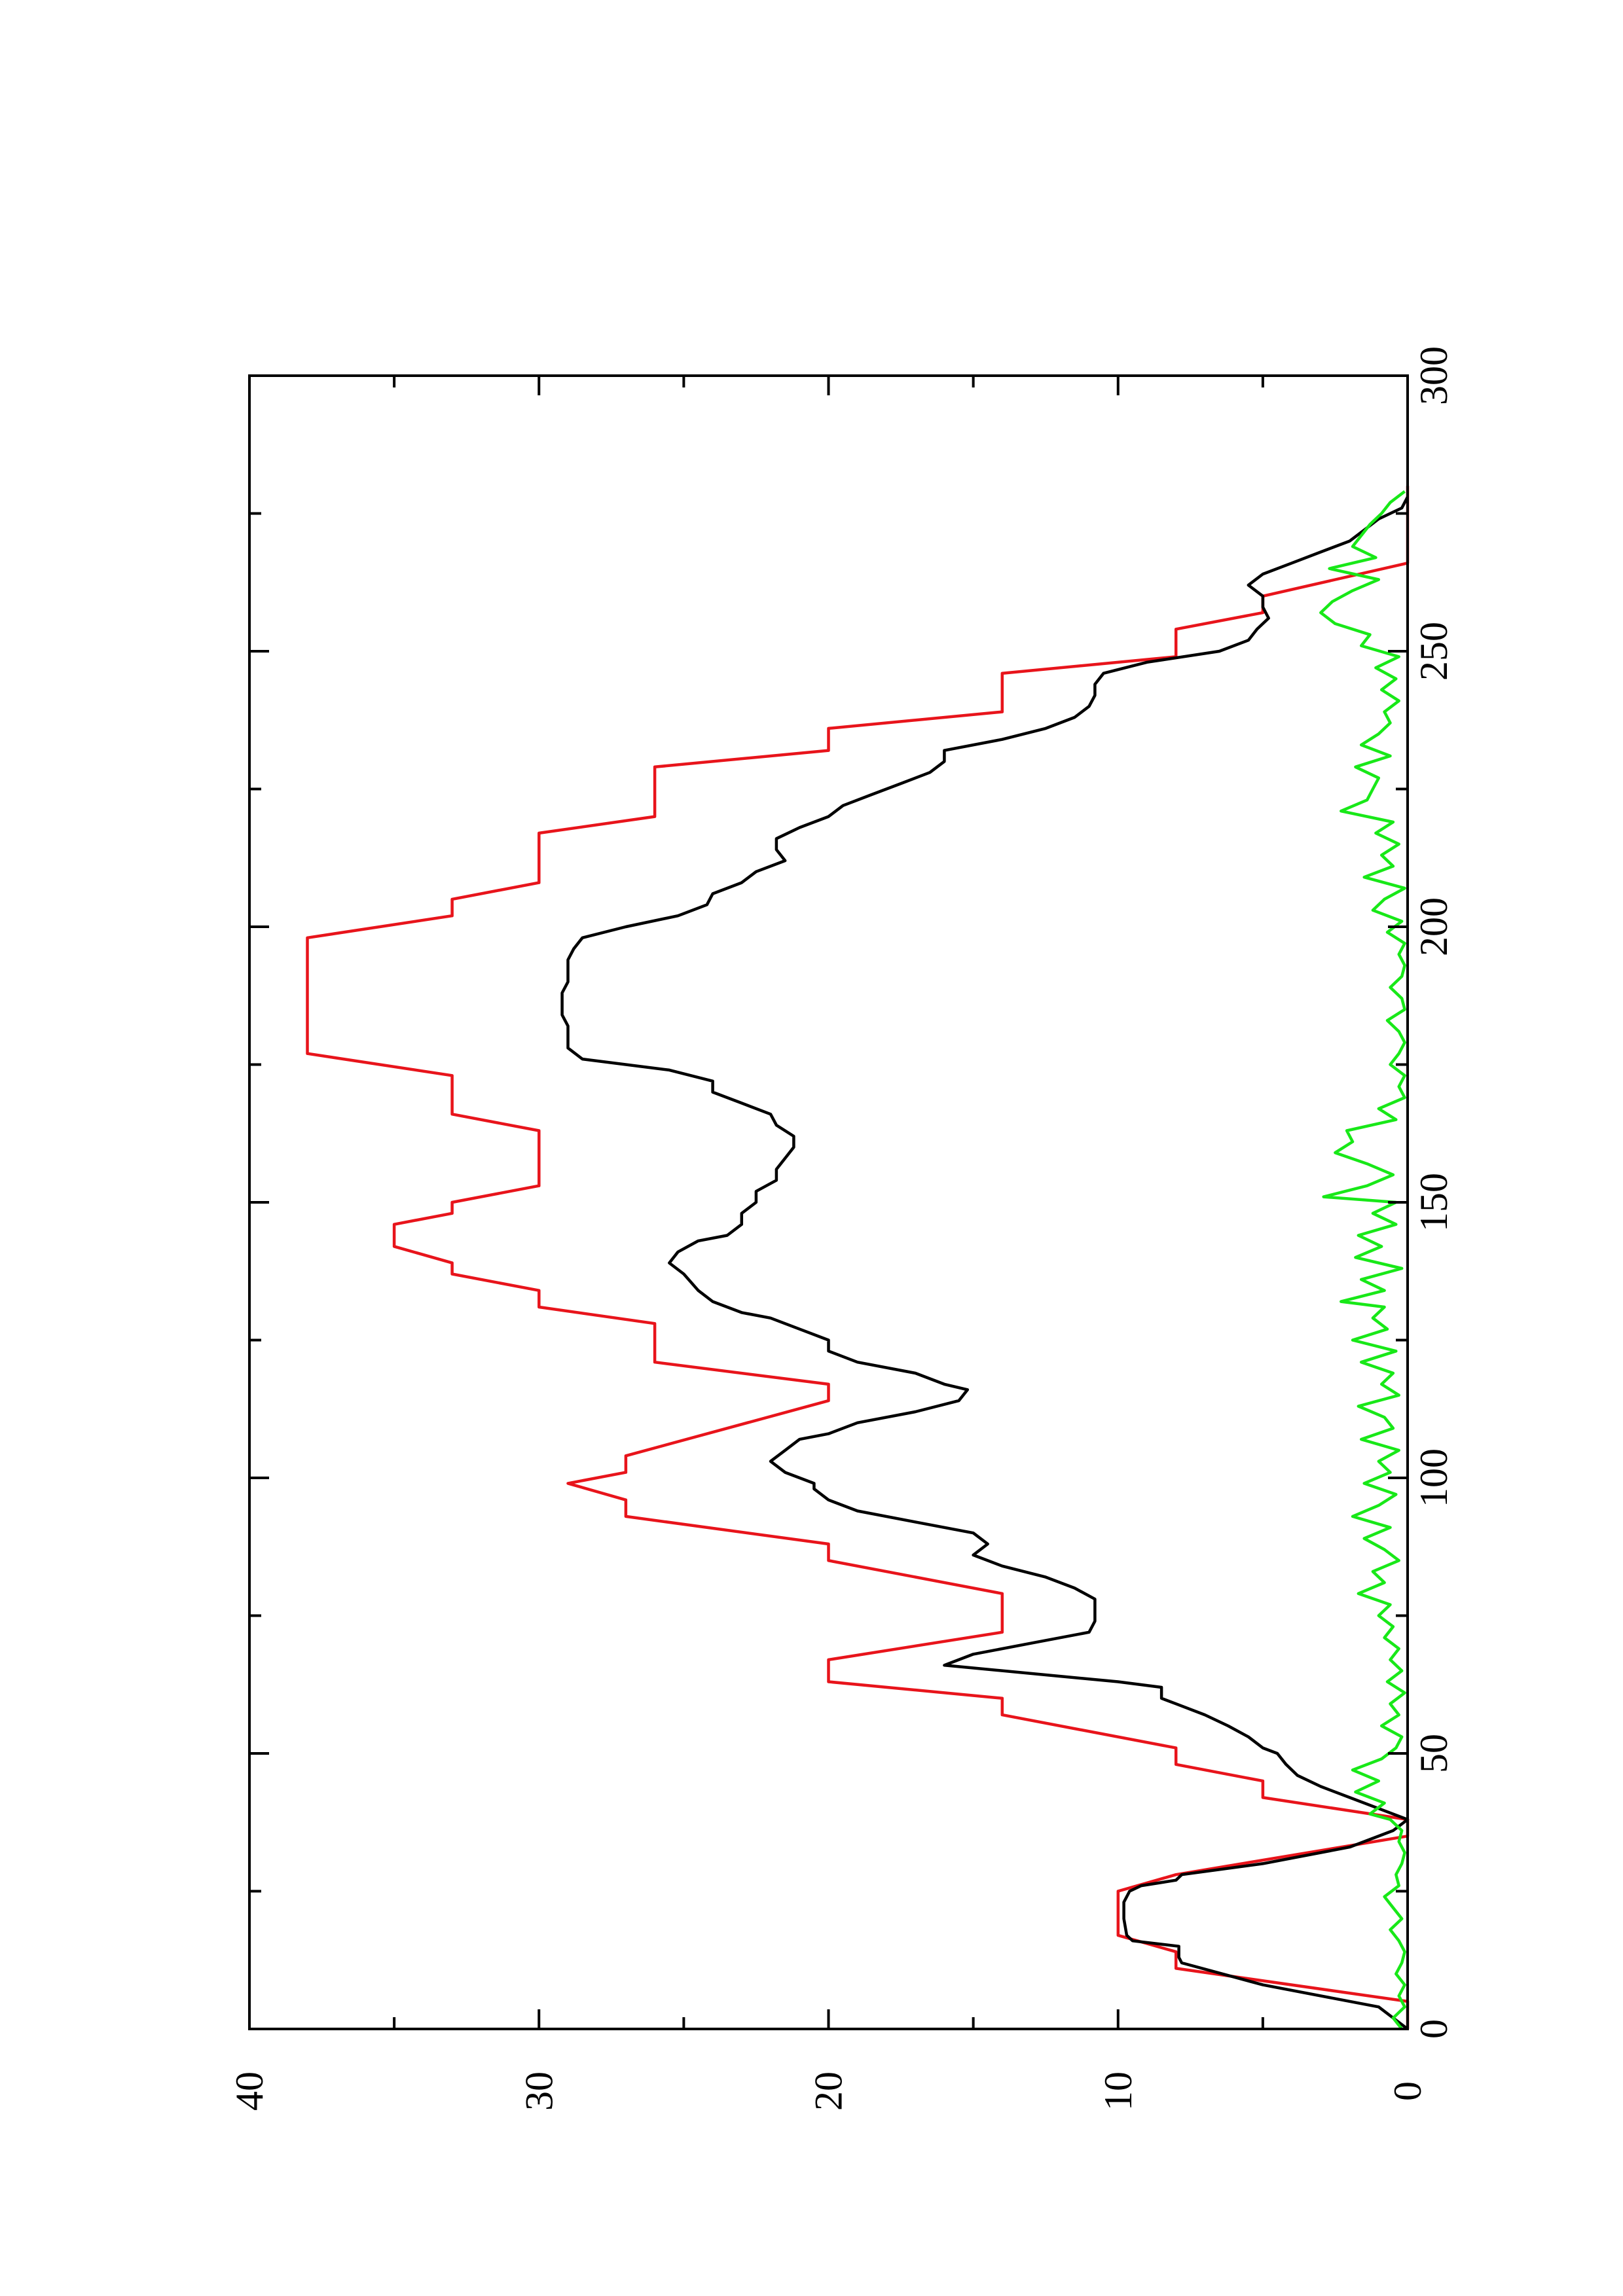 The height and width of the screenshot is (2296, 1623). I want to click on x-tick-label: 100, so click(1433, 1477).